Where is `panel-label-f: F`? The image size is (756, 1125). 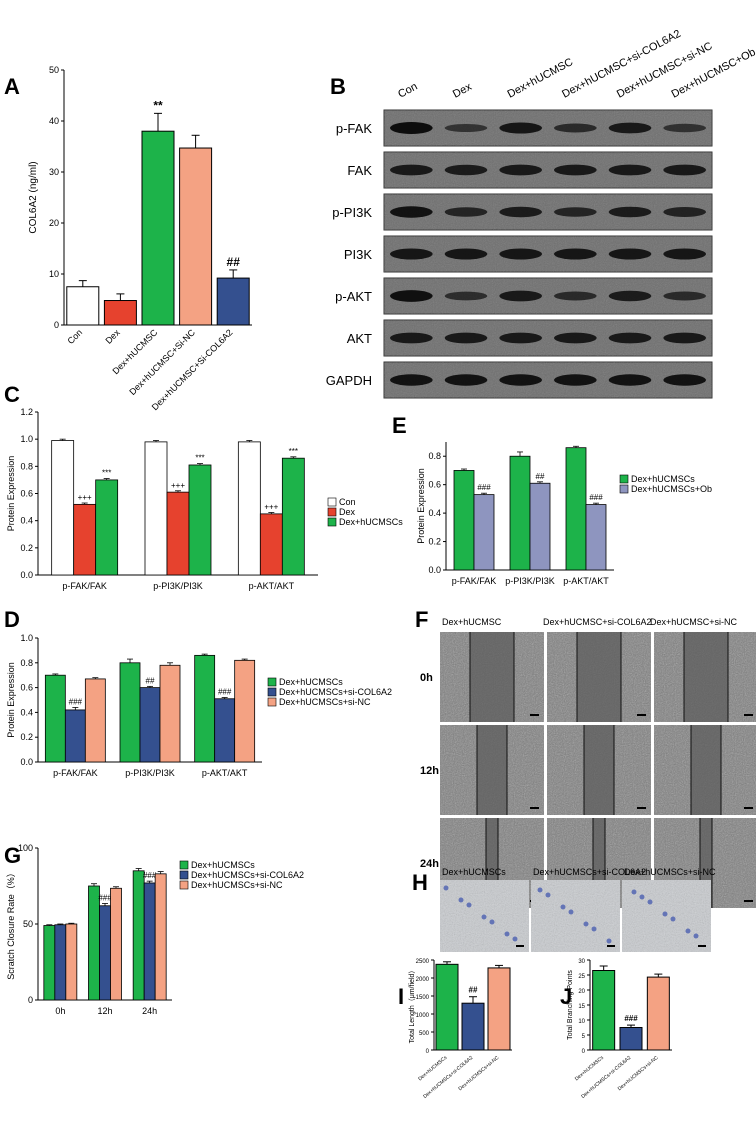
panel-label-f: F is located at coordinates (421, 619).